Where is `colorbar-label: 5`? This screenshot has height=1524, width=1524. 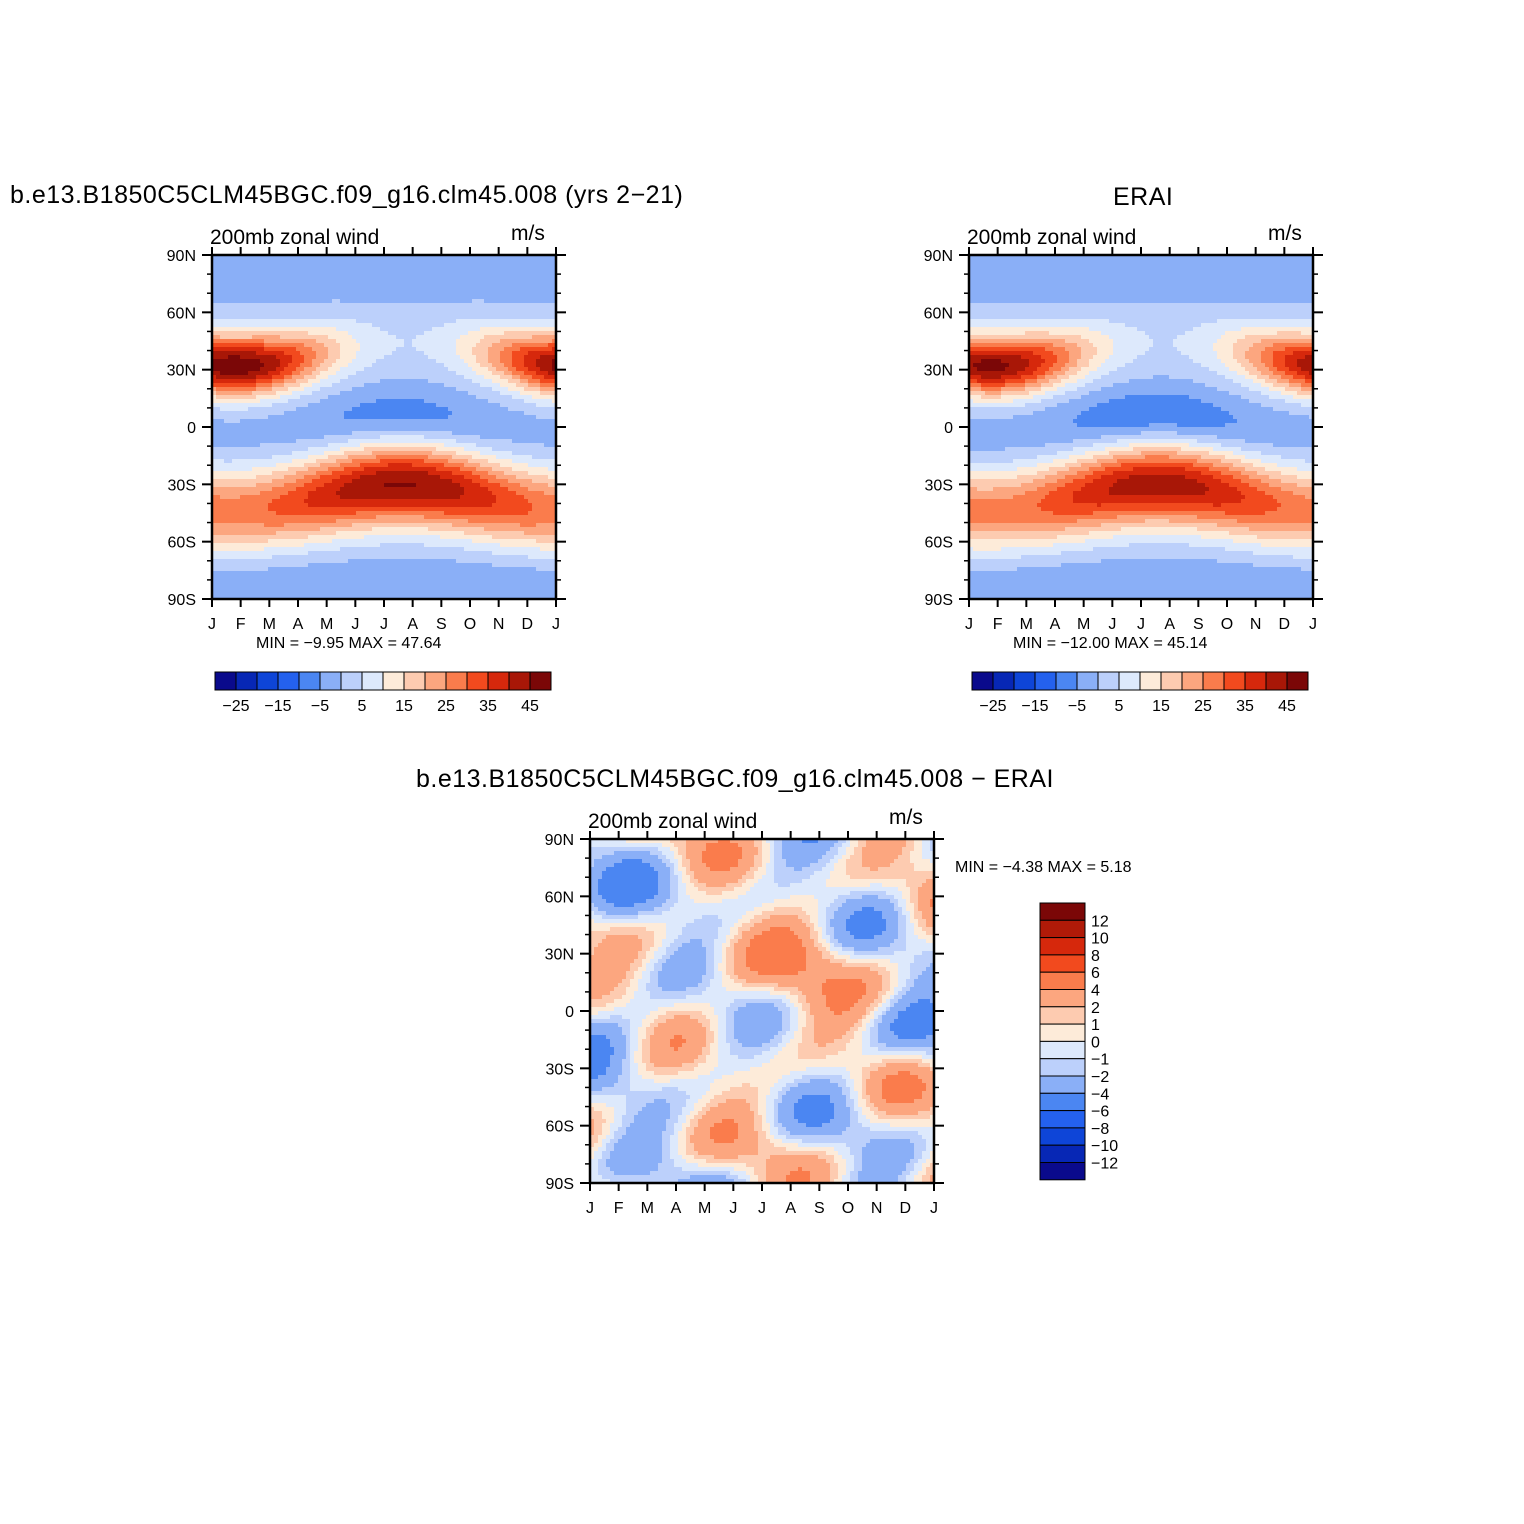
colorbar-label: 5 is located at coordinates (362, 706).